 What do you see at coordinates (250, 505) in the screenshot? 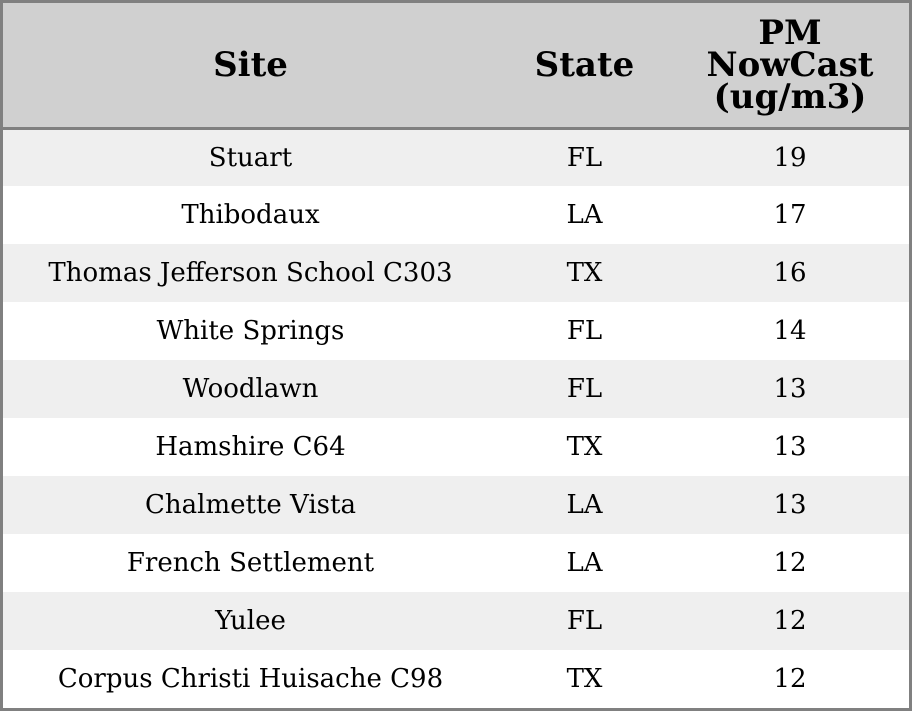
I see `cell-site: Chalmette Vista` at bounding box center [250, 505].